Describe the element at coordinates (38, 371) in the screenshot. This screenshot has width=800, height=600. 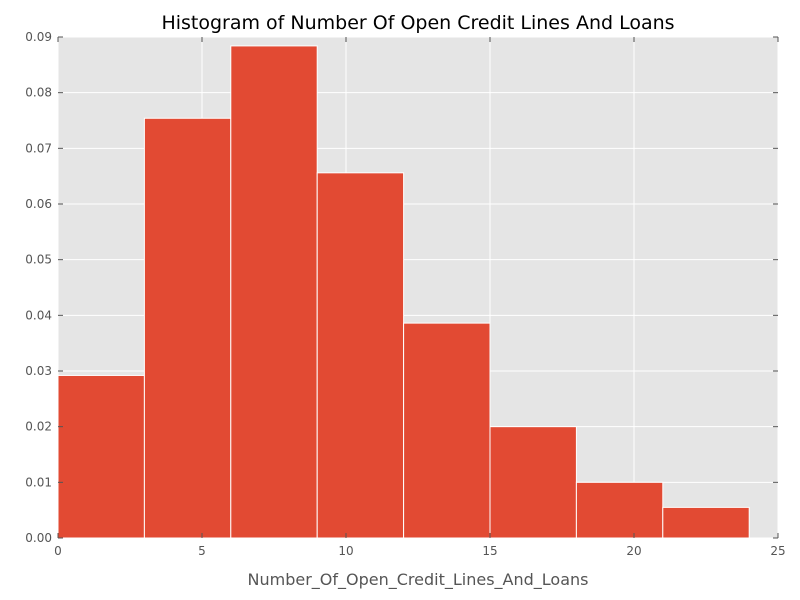
I see `y-tick-label: 0.03` at that location.